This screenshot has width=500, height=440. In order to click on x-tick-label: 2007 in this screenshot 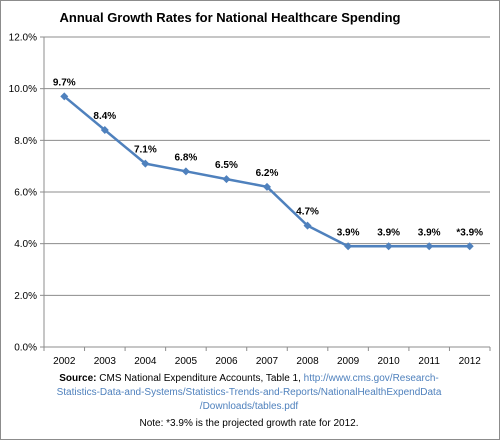, I will do `click(267, 361)`.